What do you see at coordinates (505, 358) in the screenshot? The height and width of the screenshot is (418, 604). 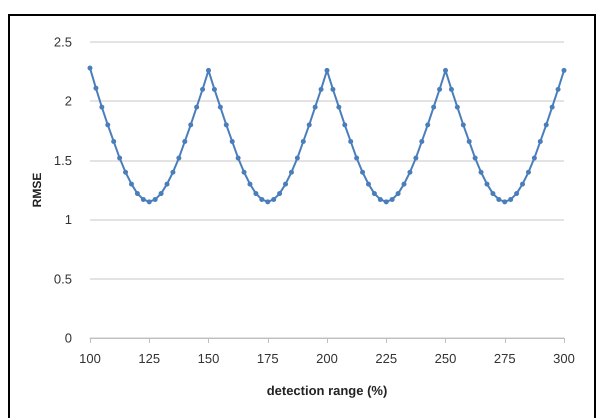 I see `x-tick-label: 275` at bounding box center [505, 358].